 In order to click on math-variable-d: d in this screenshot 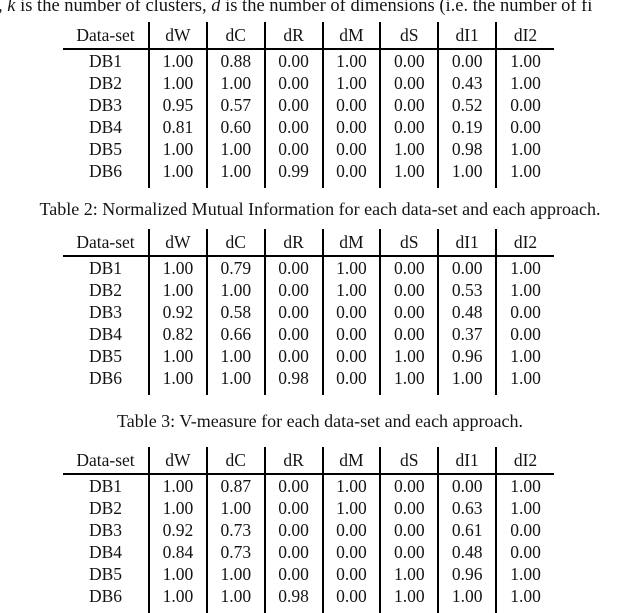, I will do `click(216, 8)`.